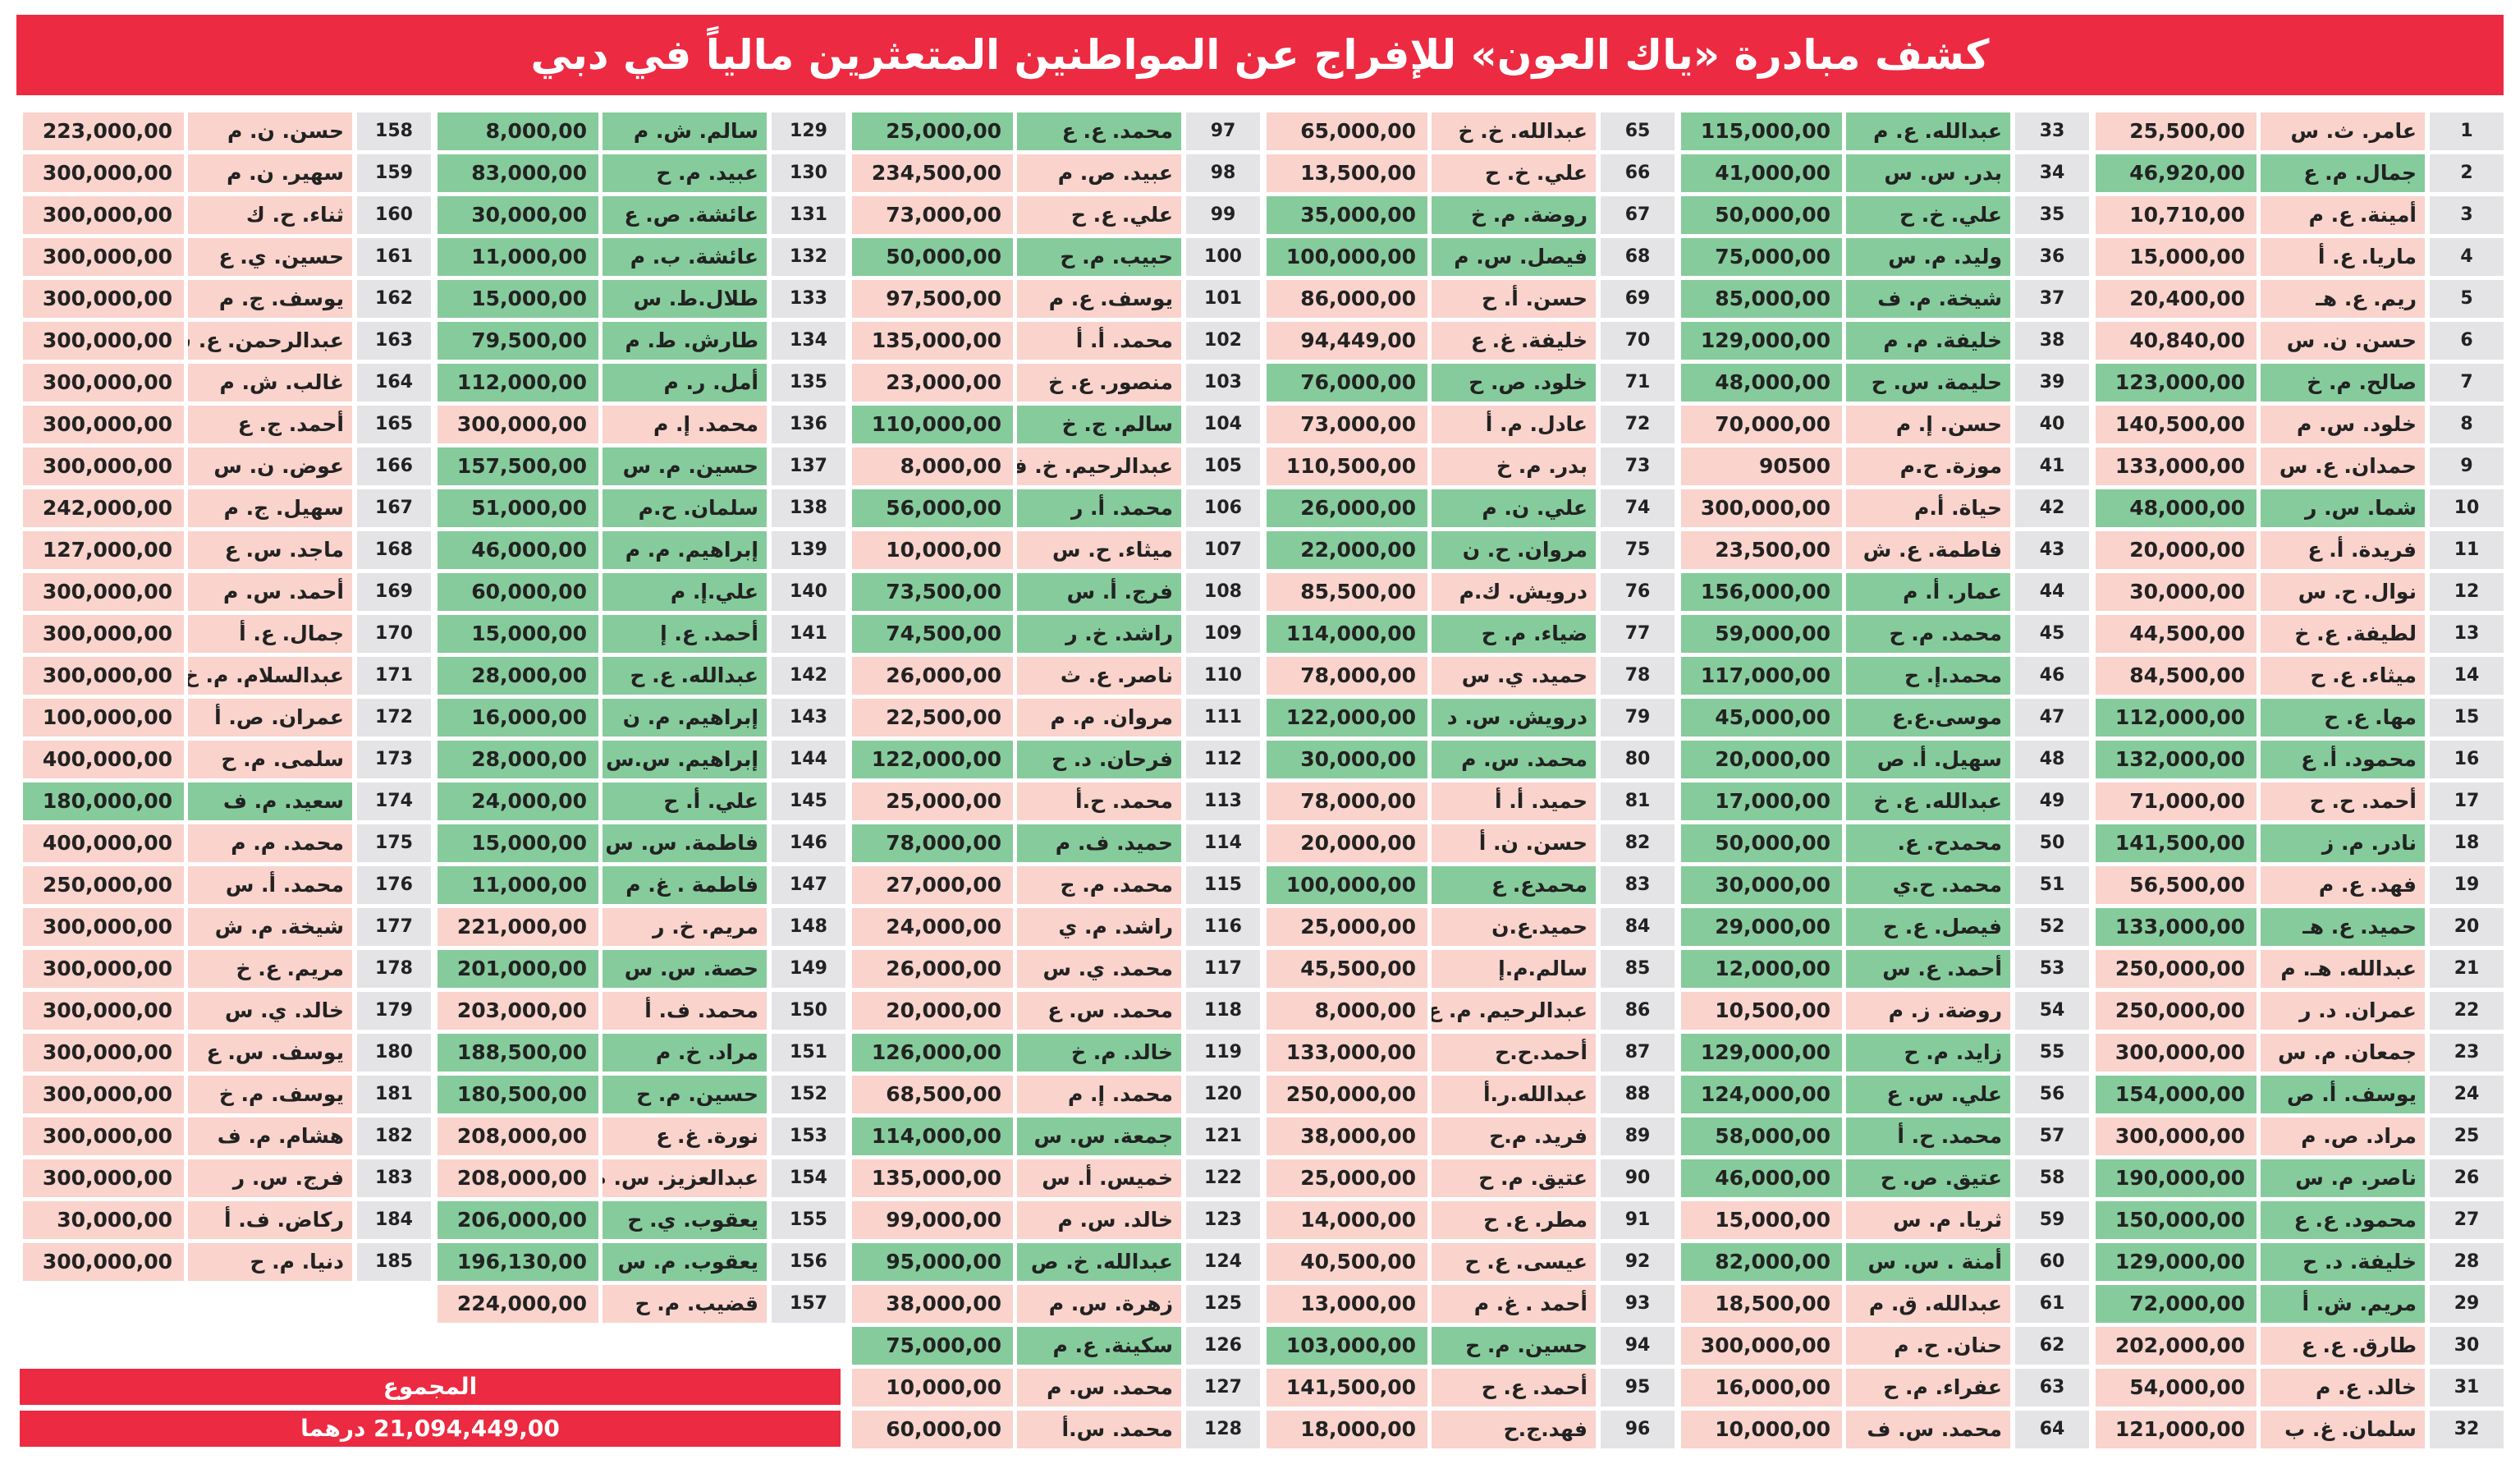 This screenshot has height=1464, width=2520. Describe the element at coordinates (808, 173) in the screenshot. I see `row-number: 130` at that location.